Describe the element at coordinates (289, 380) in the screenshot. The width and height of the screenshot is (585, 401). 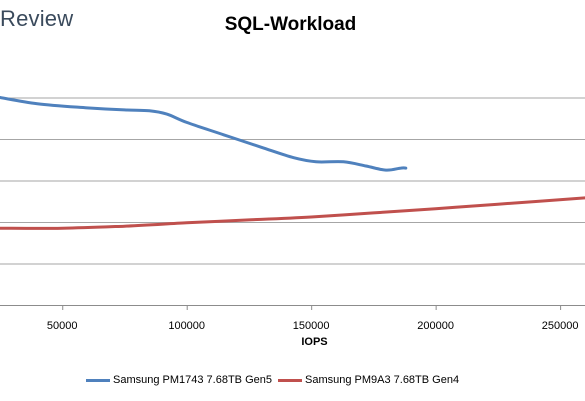
I see `legend-swatch-pm9a3` at that location.